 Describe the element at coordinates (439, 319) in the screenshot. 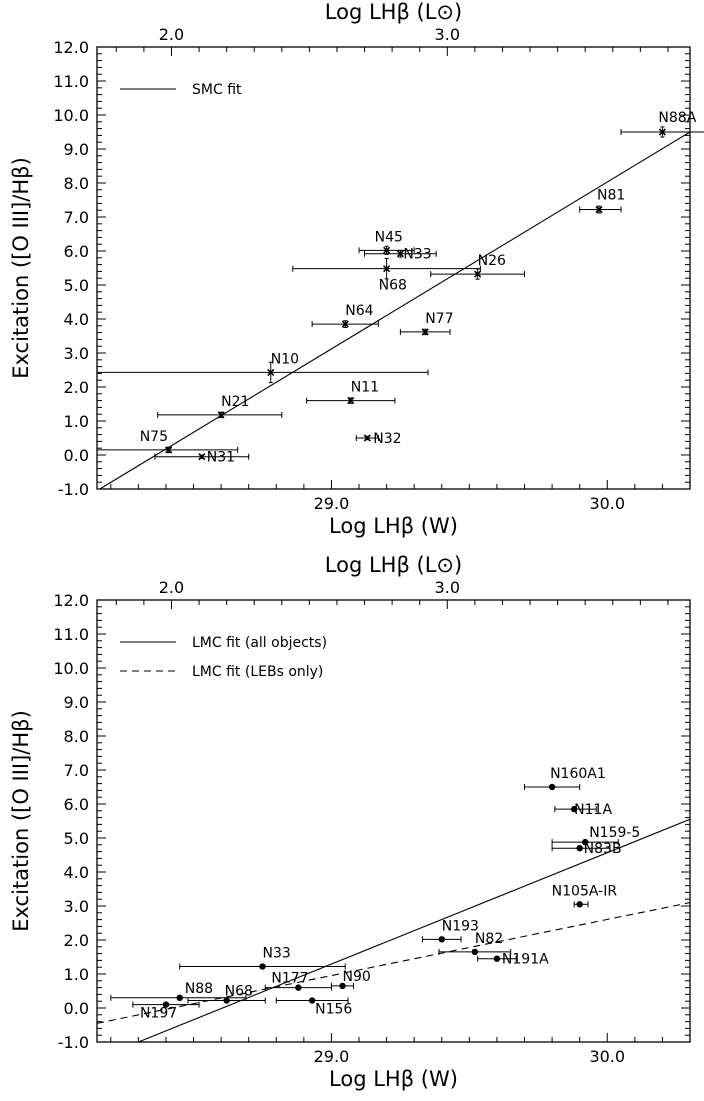

I see `point-label: N77` at that location.